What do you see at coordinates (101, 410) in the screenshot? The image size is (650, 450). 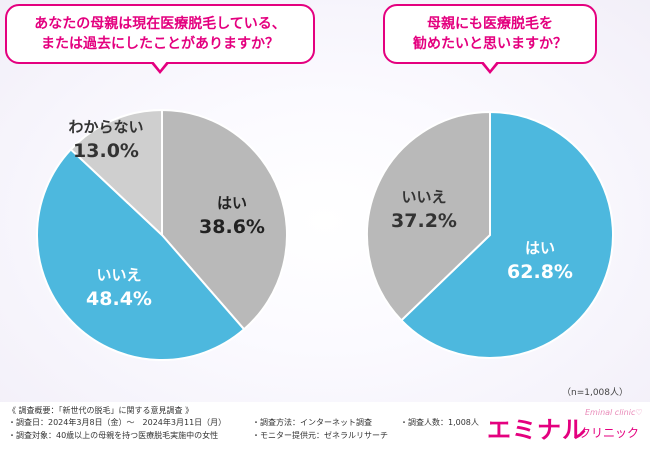 I see `survey-title: 《 調査概要：「新世代の脱毛」に関する意見調査 》` at bounding box center [101, 410].